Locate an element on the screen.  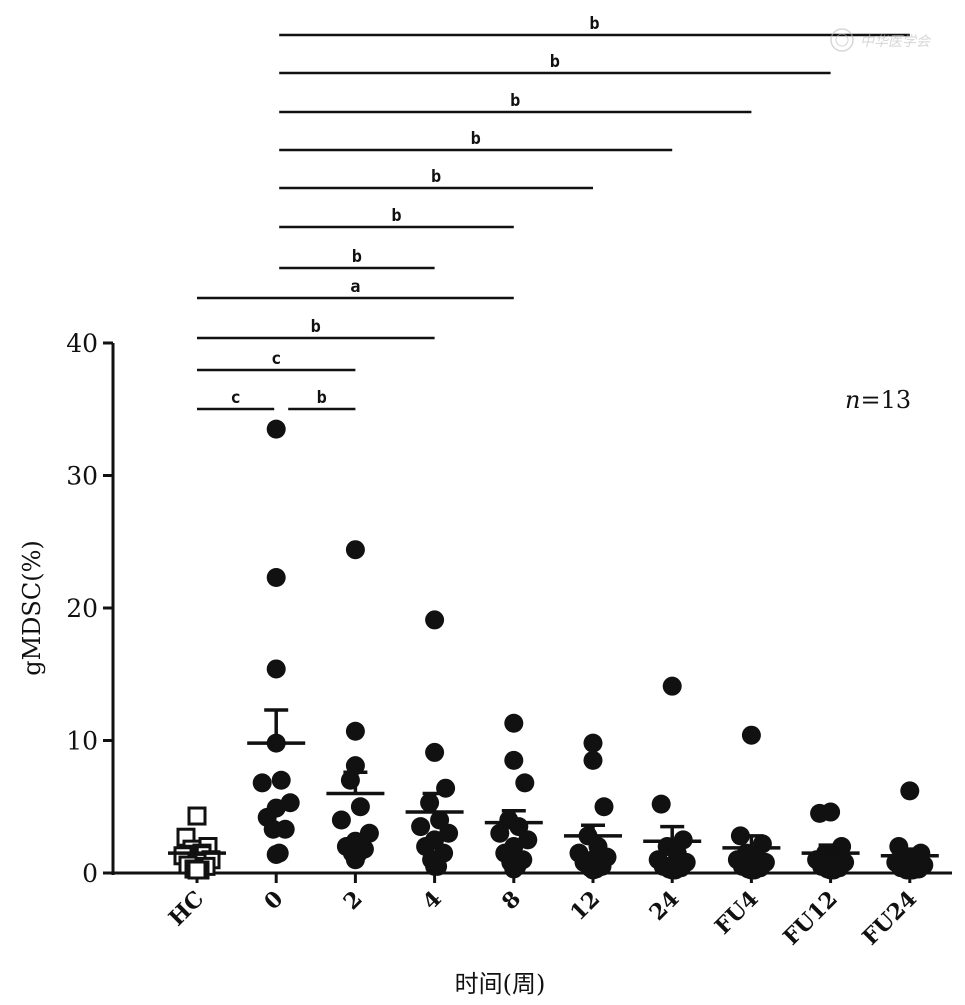
n-symbol: n is located at coordinates (852, 400).